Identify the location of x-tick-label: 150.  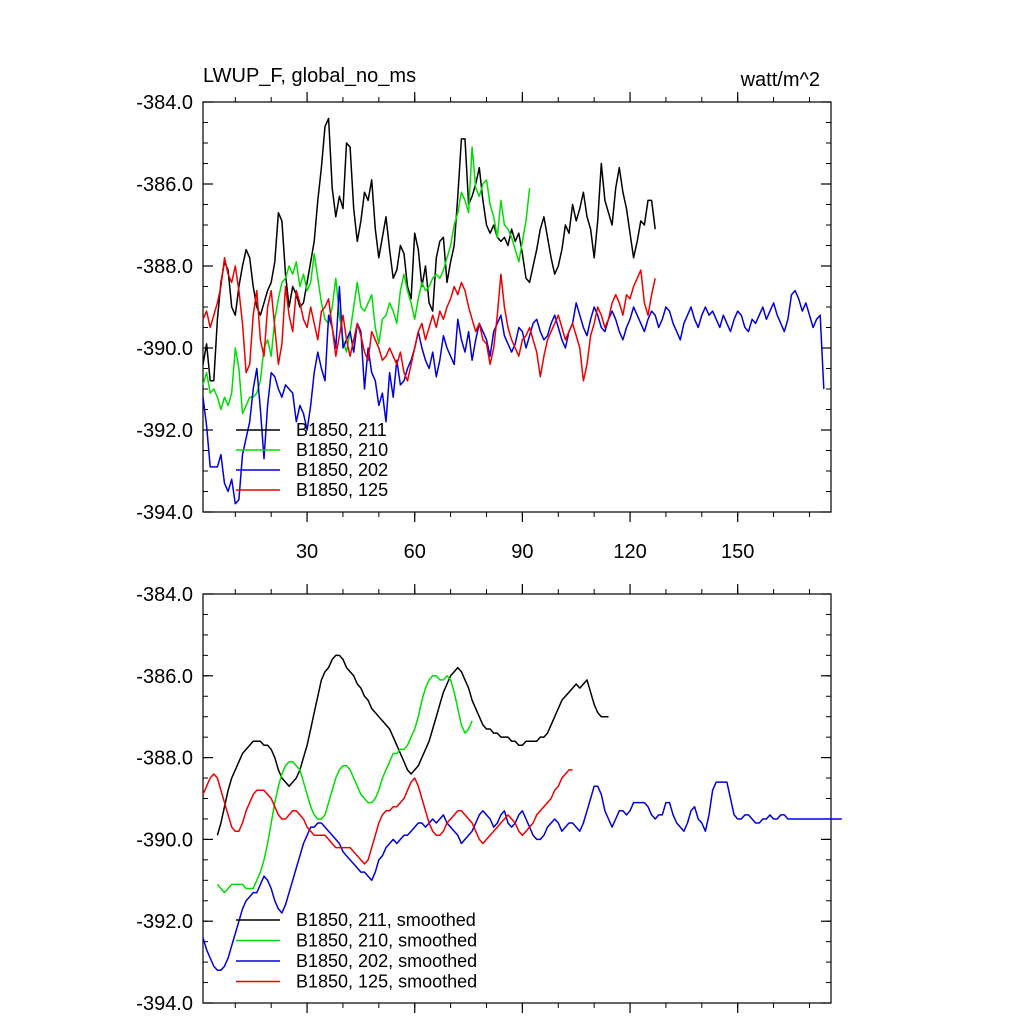
(737, 552).